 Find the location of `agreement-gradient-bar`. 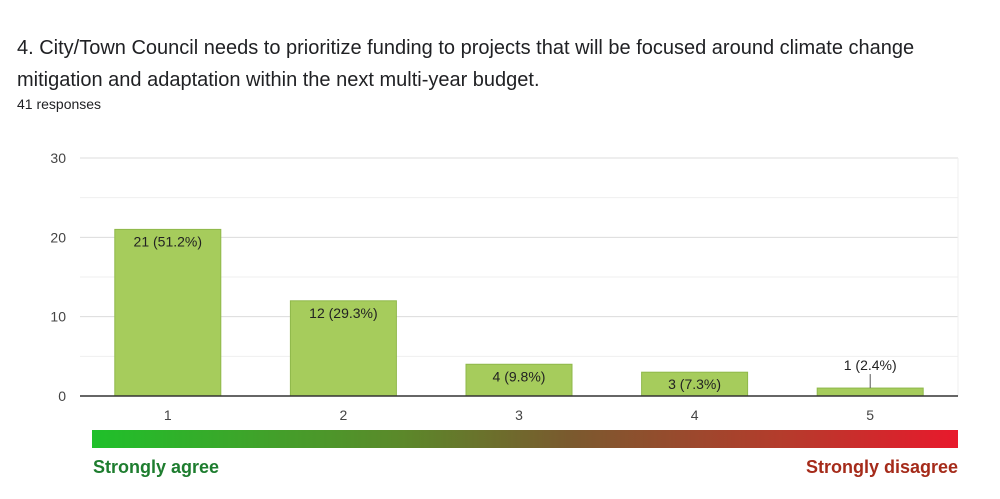

agreement-gradient-bar is located at coordinates (525, 439).